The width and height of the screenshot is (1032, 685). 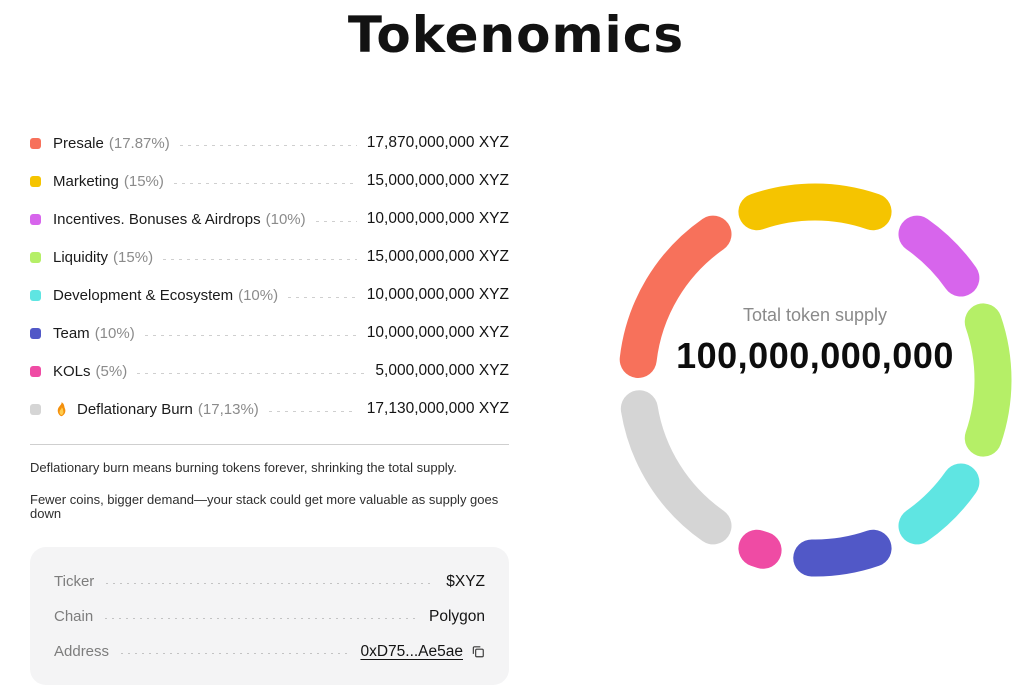 I want to click on page-title: Tokenomics, so click(x=516, y=35).